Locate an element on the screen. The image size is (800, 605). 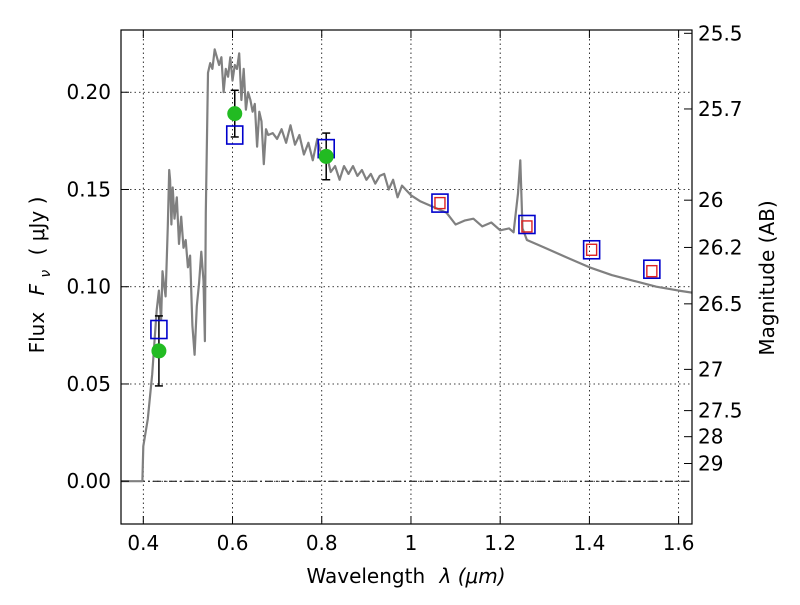
y-tick-label: 0.10 is located at coordinates (88, 287).